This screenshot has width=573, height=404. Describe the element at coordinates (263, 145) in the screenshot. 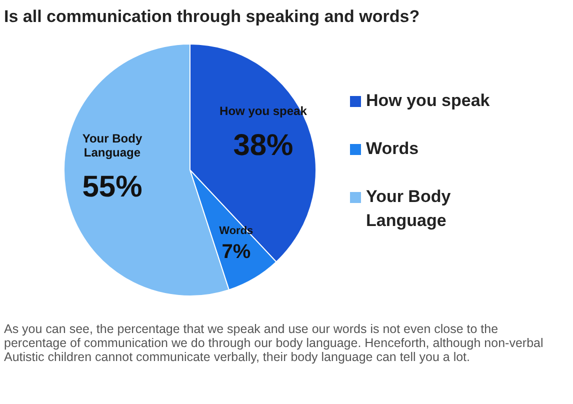

I see `data-label: 38%` at that location.